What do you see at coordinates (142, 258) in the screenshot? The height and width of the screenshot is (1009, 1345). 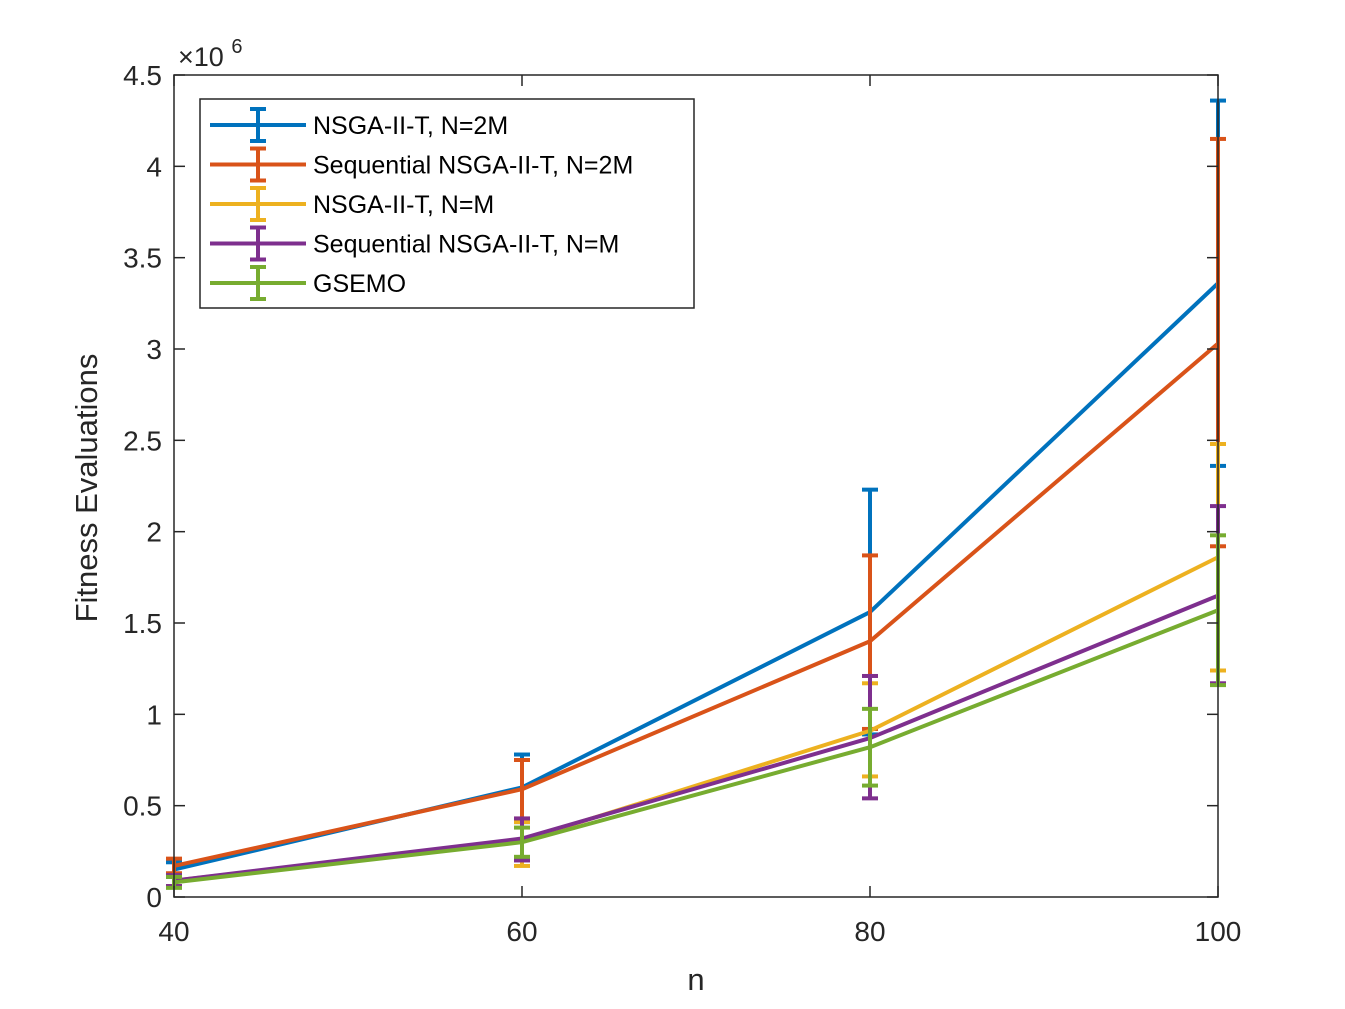 I see `y-tick-label: 3.5` at bounding box center [142, 258].